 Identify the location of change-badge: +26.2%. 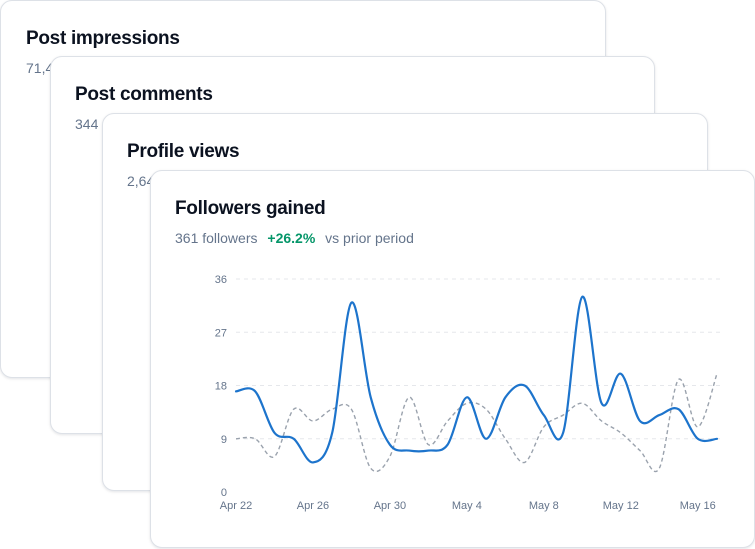
(291, 238).